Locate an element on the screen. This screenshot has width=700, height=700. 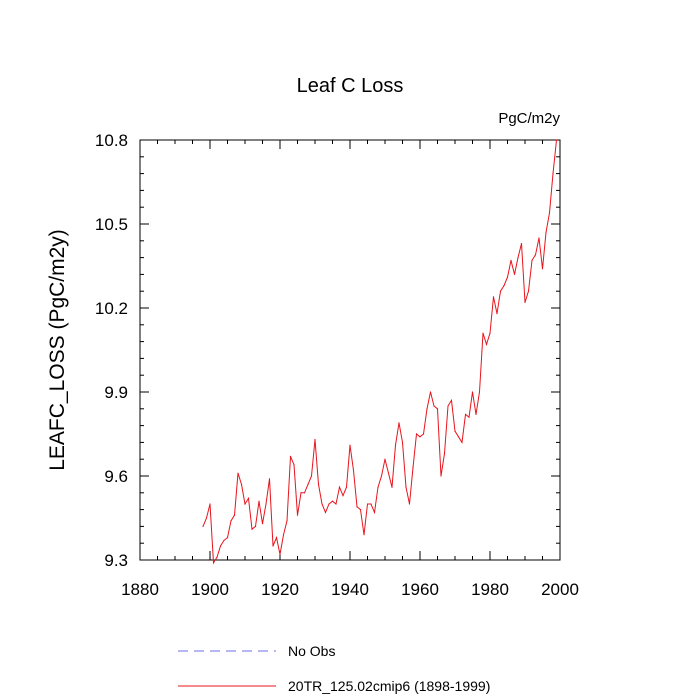
units-label: PgC/m2y is located at coordinates (529, 118).